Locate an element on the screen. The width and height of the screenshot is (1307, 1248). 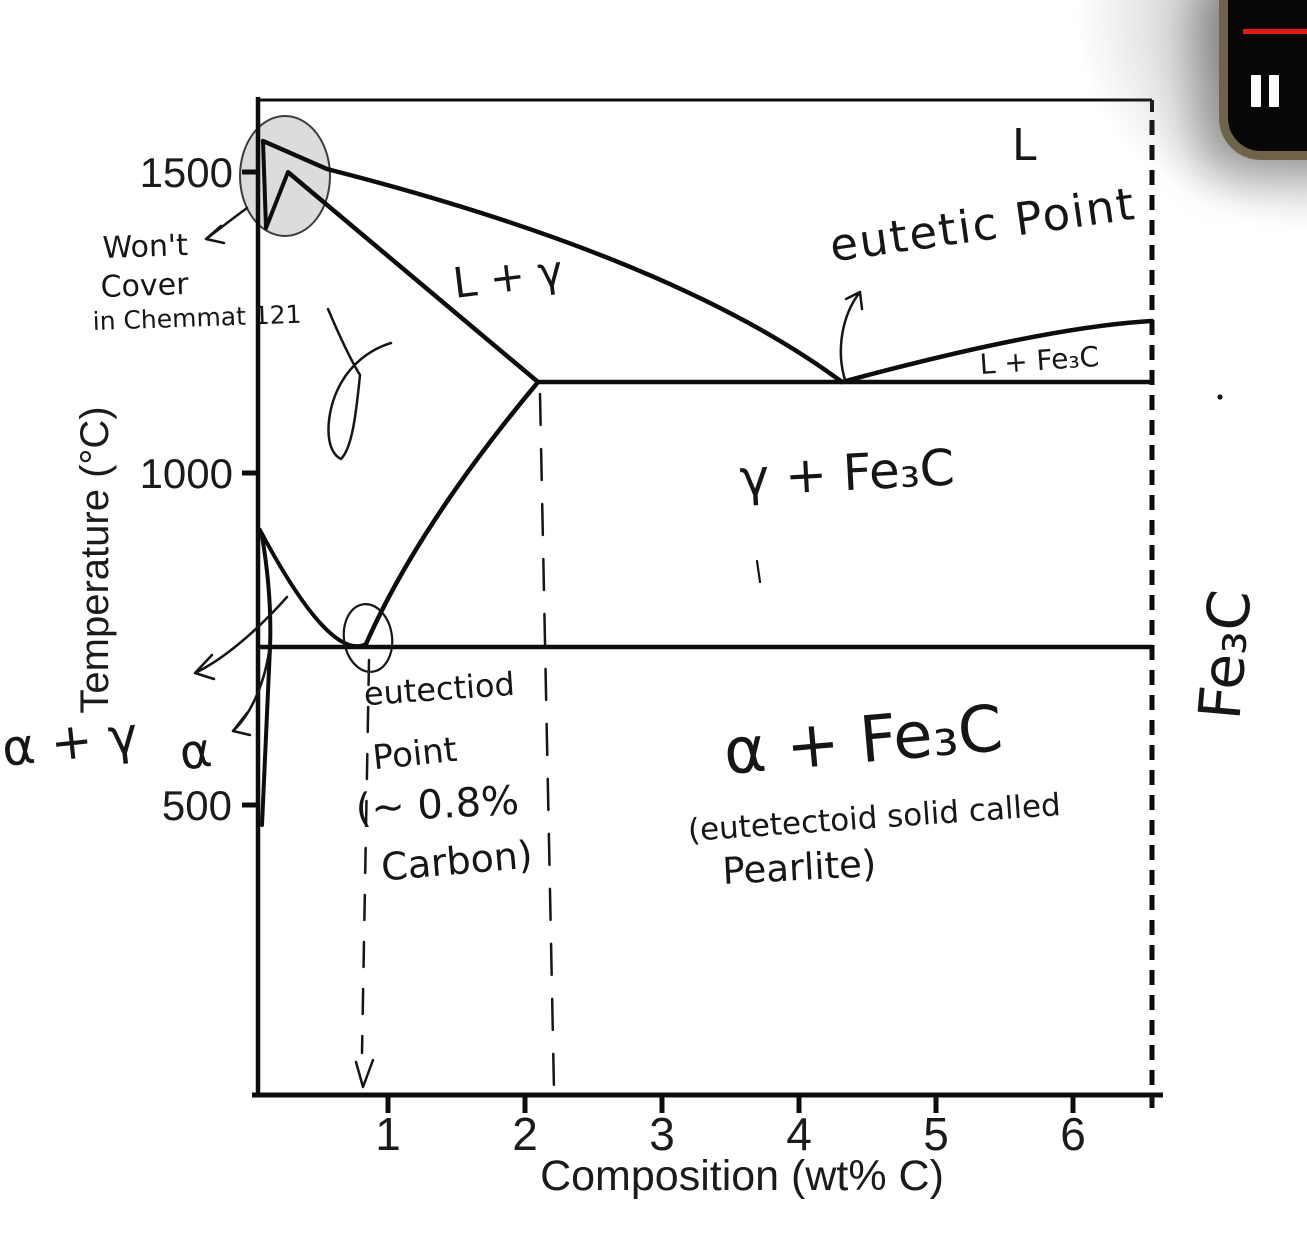
wont-cover-line2: Cover is located at coordinates (145, 286).